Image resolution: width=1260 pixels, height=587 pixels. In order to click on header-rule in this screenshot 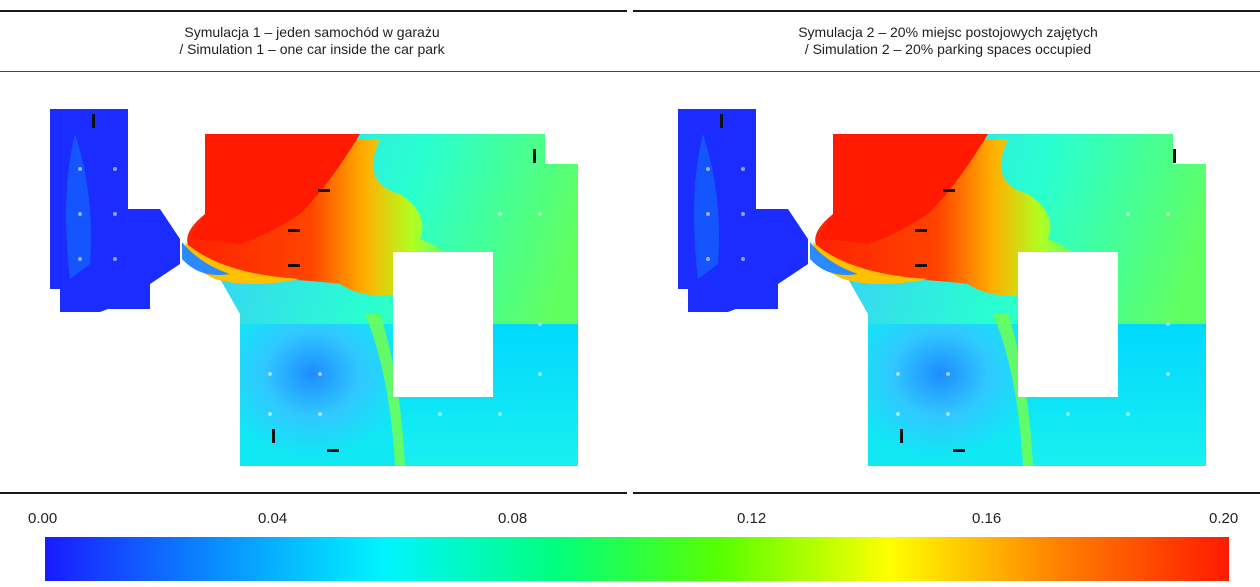, I will do `click(630, 71)`.